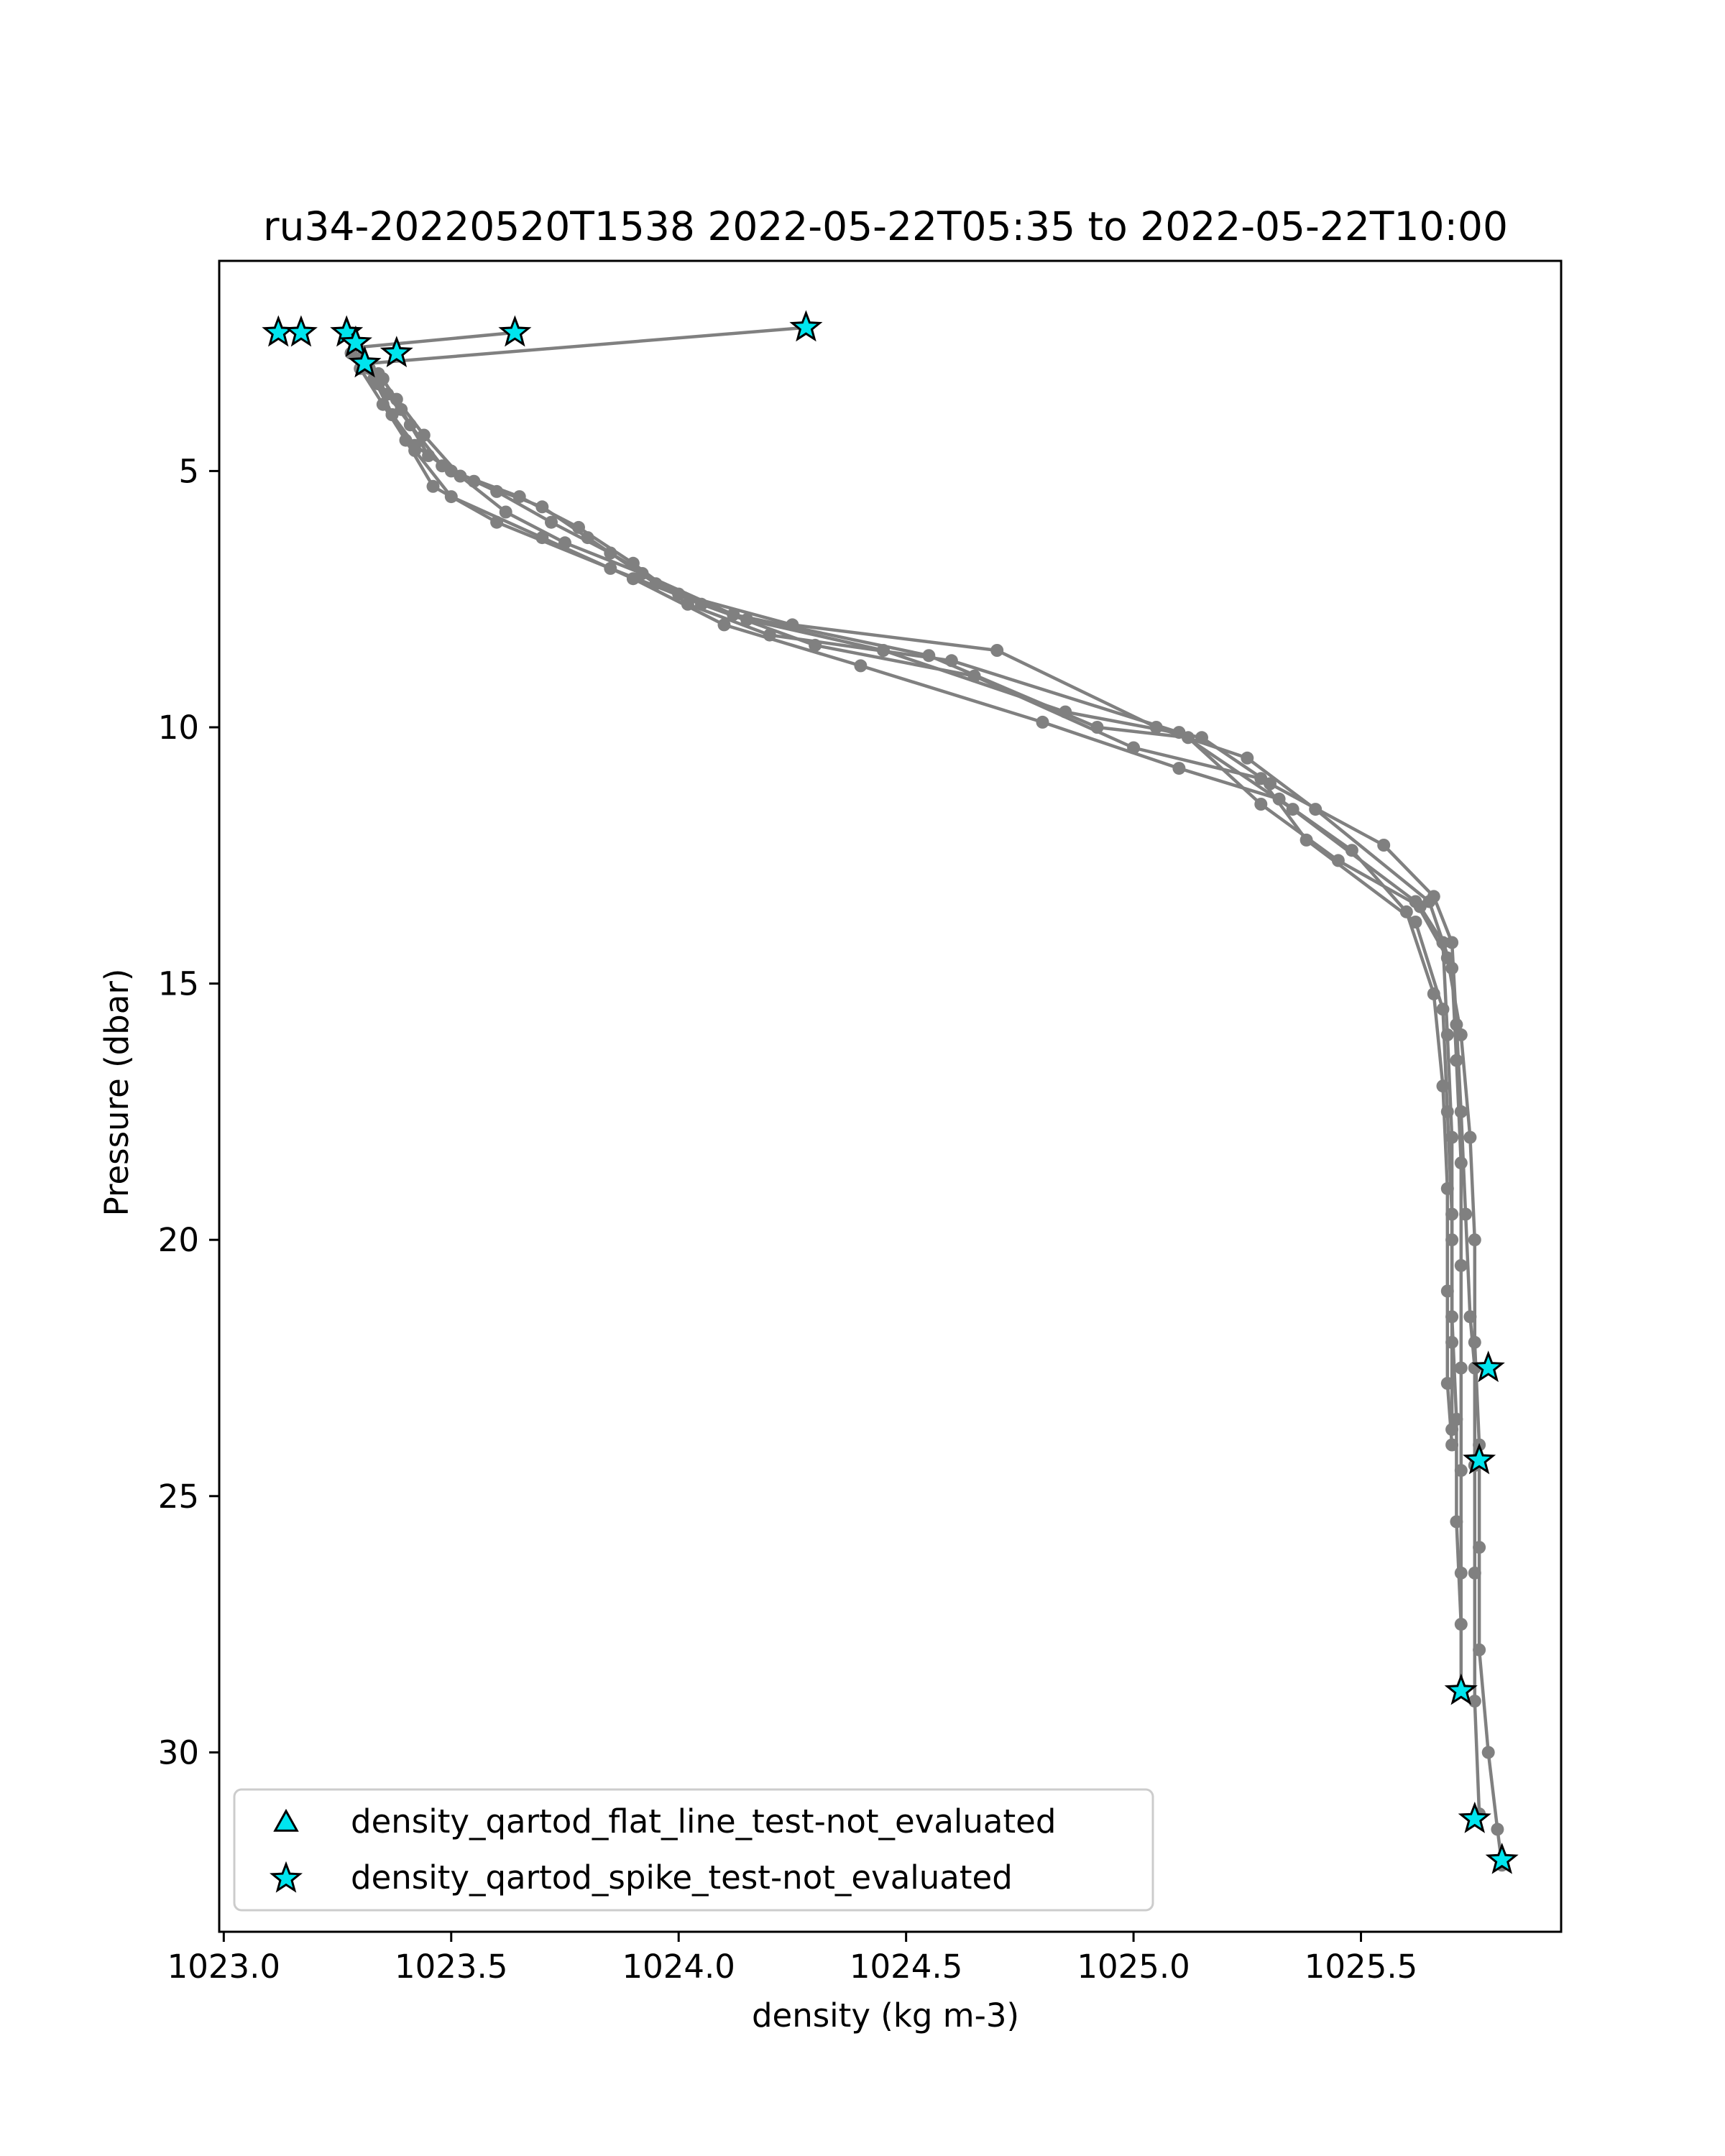  Describe the element at coordinates (906, 1967) in the screenshot. I see `x-tick-label: 1024.5` at that location.